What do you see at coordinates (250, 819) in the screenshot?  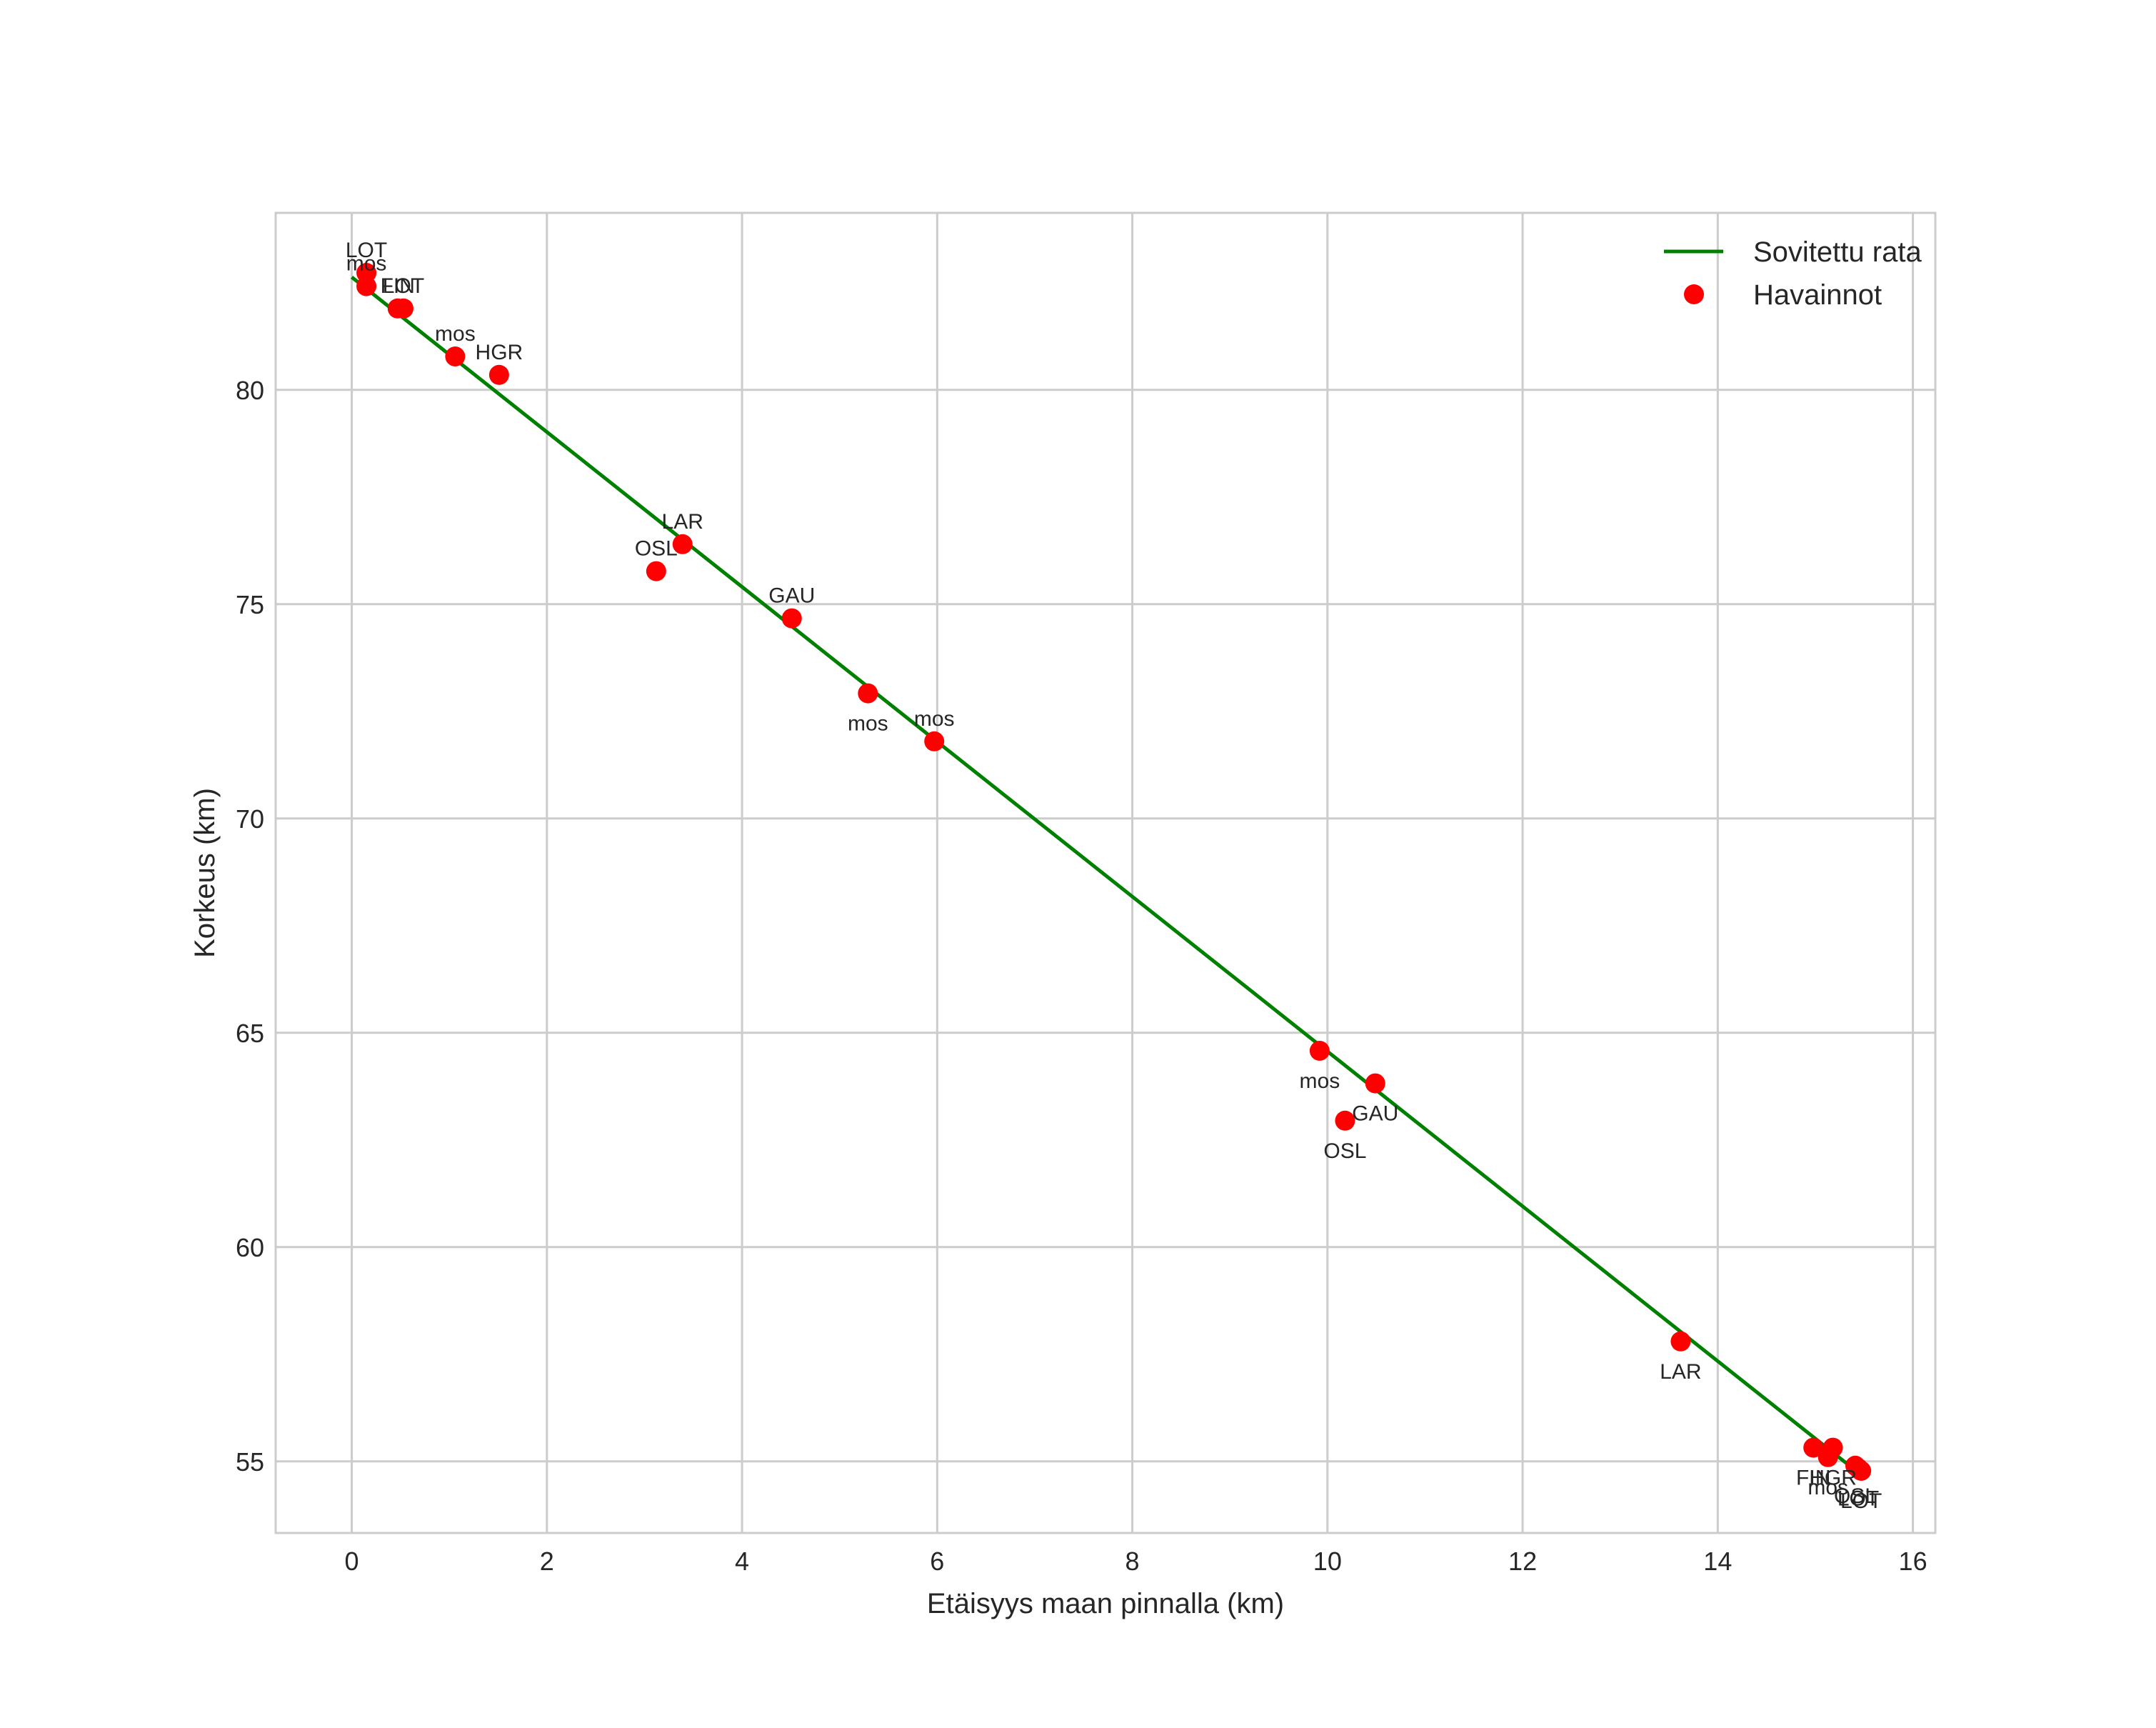 I see `y-tick-label: 70` at bounding box center [250, 819].